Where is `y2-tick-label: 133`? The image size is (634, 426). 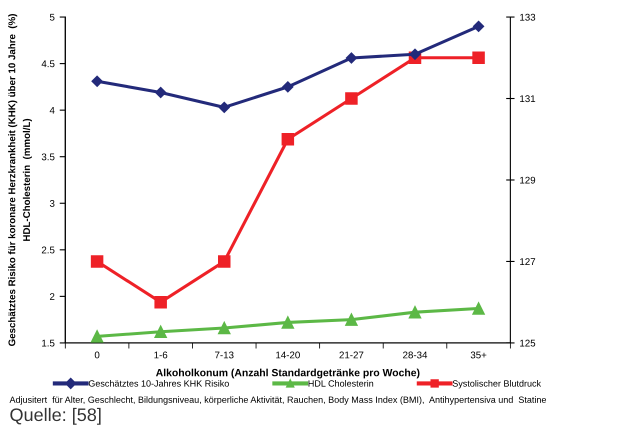 y2-tick-label: 133 is located at coordinates (528, 17).